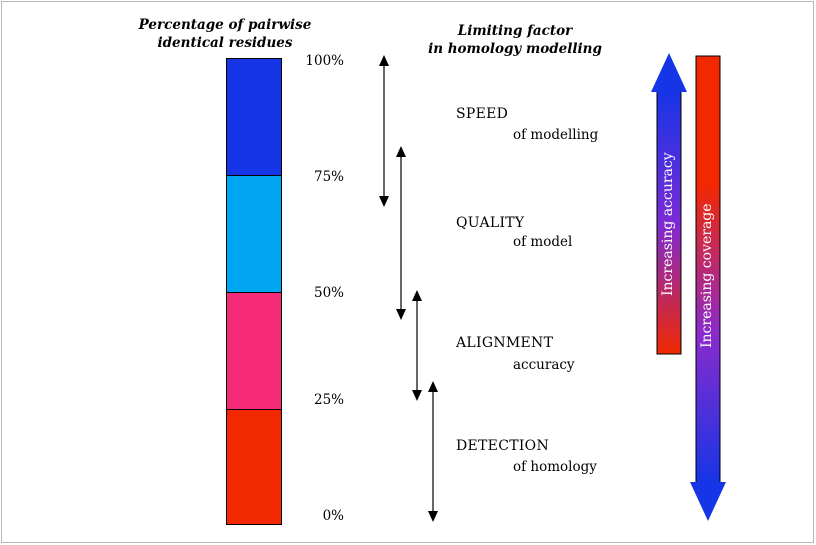 Image resolution: width=816 pixels, height=545 pixels. What do you see at coordinates (482, 114) in the screenshot?
I see `factor-speed-label: SPEED` at bounding box center [482, 114].